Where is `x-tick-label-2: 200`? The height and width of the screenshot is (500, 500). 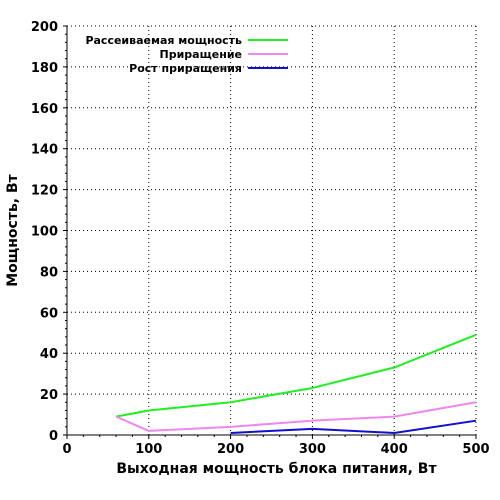 x-tick-label-2: 200 is located at coordinates (230, 449).